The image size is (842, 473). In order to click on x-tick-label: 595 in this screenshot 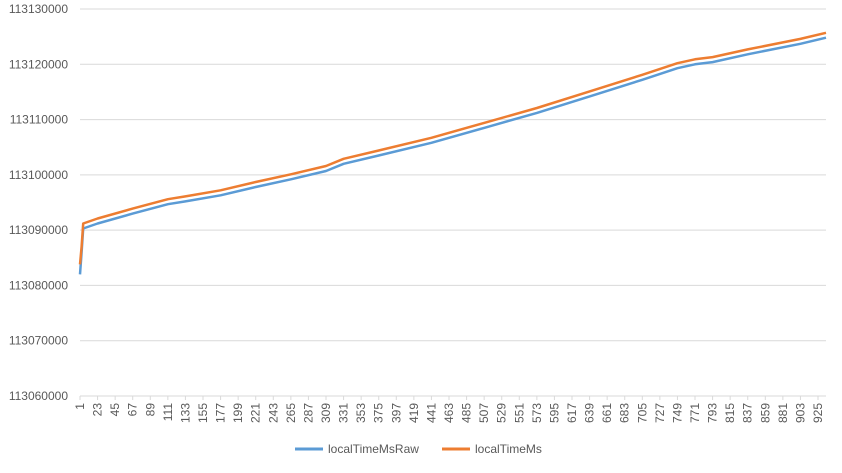, I will do `click(554, 413)`.